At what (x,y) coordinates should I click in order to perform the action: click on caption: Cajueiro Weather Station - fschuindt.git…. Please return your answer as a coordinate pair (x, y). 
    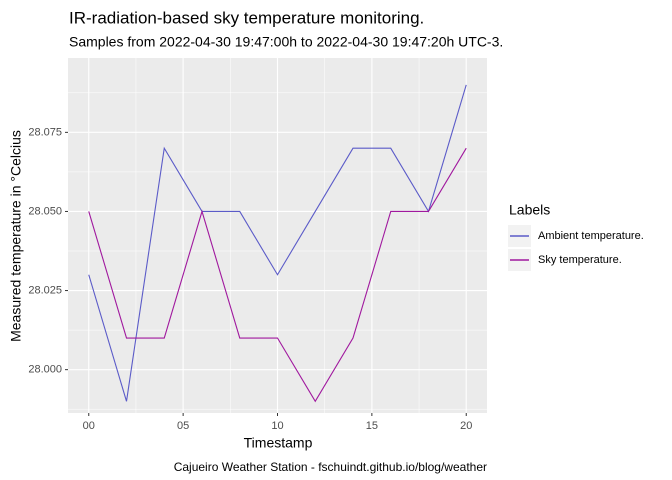
    Looking at the image, I should click on (330, 467).